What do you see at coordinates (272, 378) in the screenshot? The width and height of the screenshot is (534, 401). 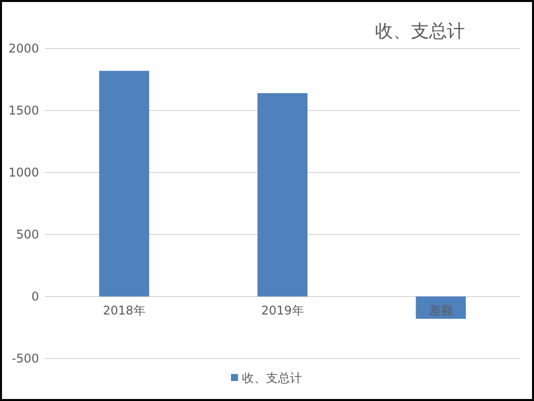 I see `legend-label: 收、支总计` at bounding box center [272, 378].